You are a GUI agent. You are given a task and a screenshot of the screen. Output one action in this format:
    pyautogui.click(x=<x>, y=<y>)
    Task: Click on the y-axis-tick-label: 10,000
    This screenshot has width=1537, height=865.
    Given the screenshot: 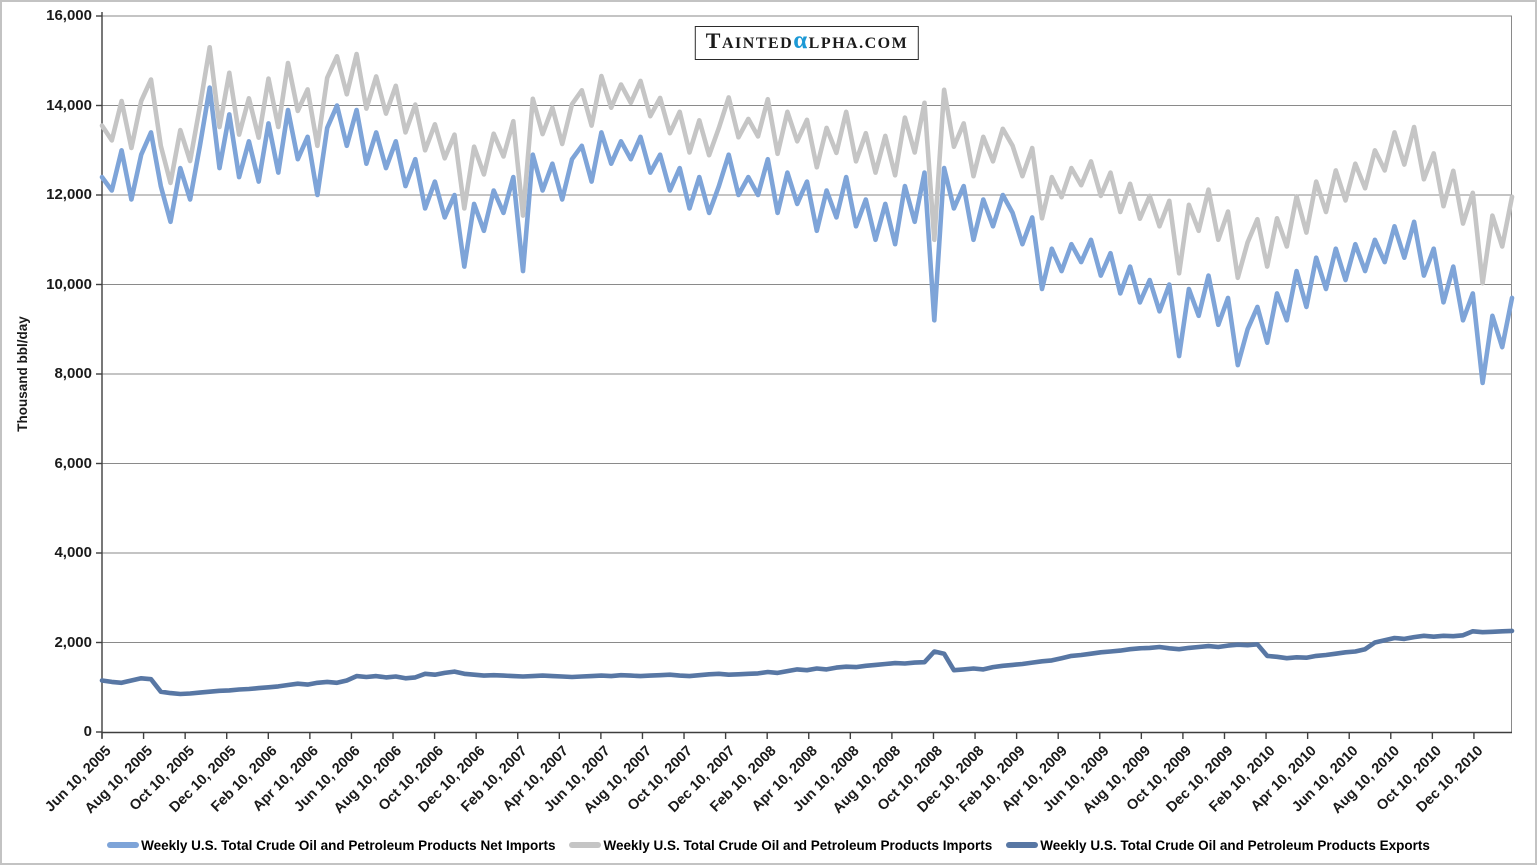 What is the action you would take?
    pyautogui.click(x=69, y=284)
    